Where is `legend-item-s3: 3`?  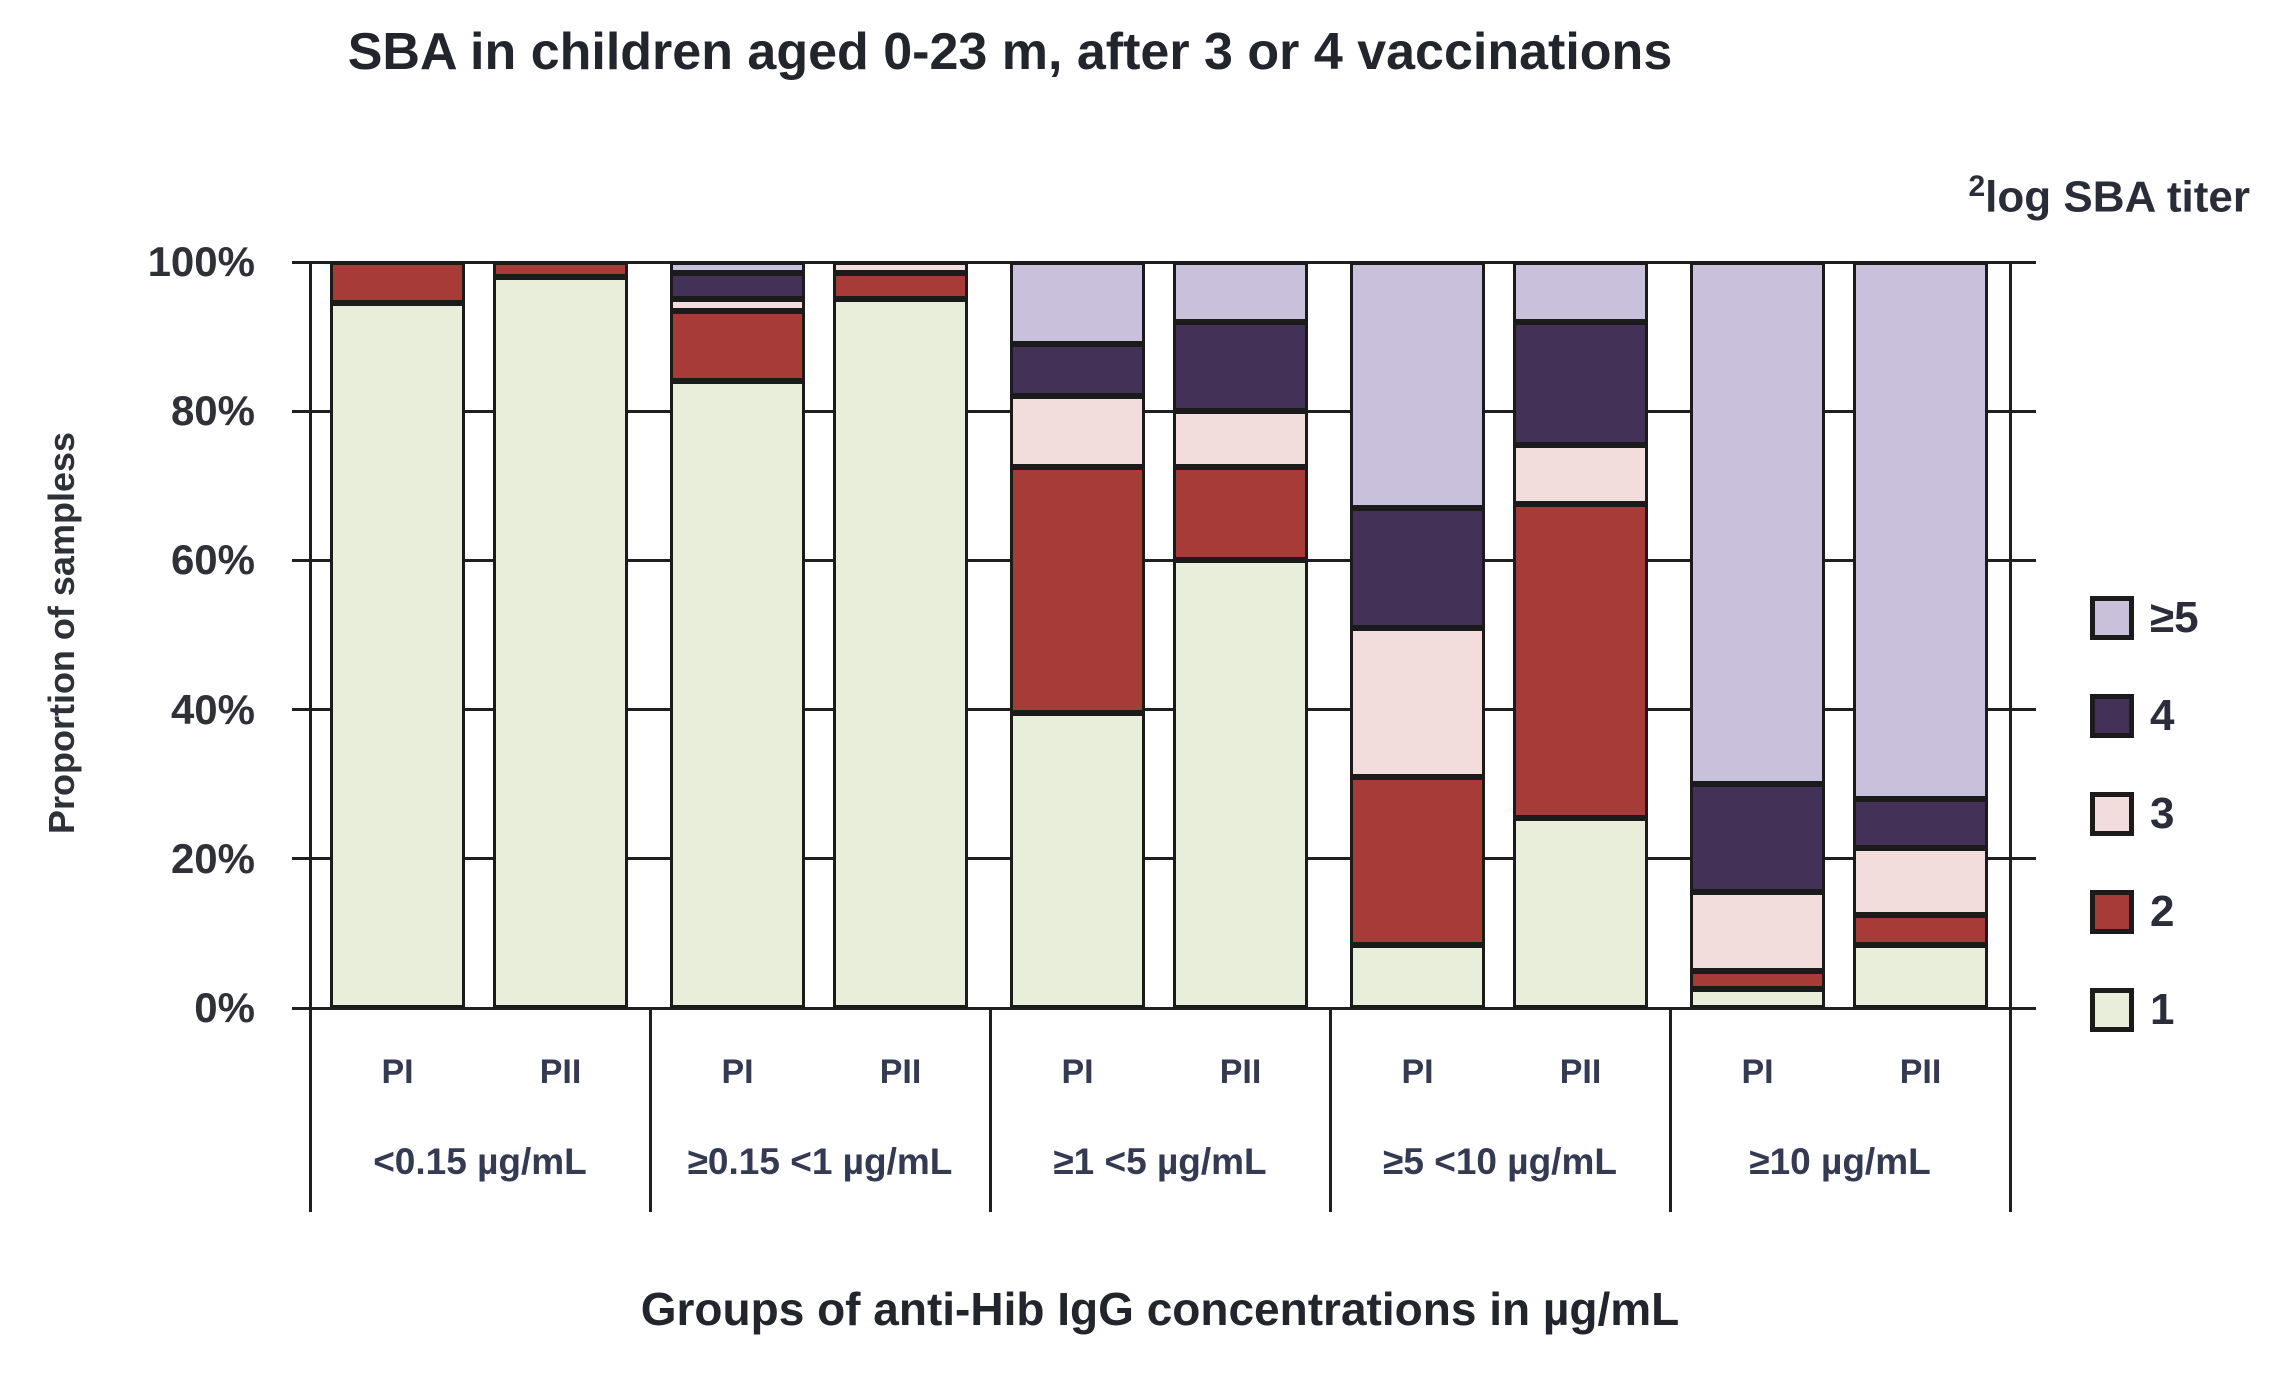
legend-item-s3: 3 is located at coordinates (2144, 814).